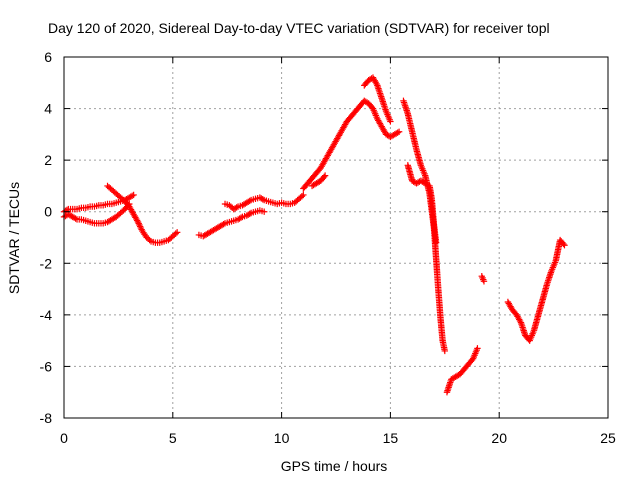 The width and height of the screenshot is (640, 480). I want to click on x-tick-label: 10, so click(282, 438).